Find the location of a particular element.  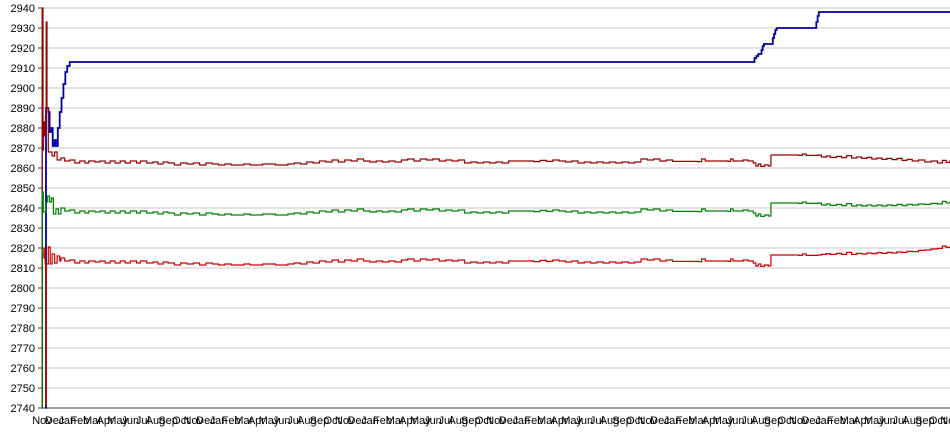

y-tick-label: 2900 is located at coordinates (23, 89).